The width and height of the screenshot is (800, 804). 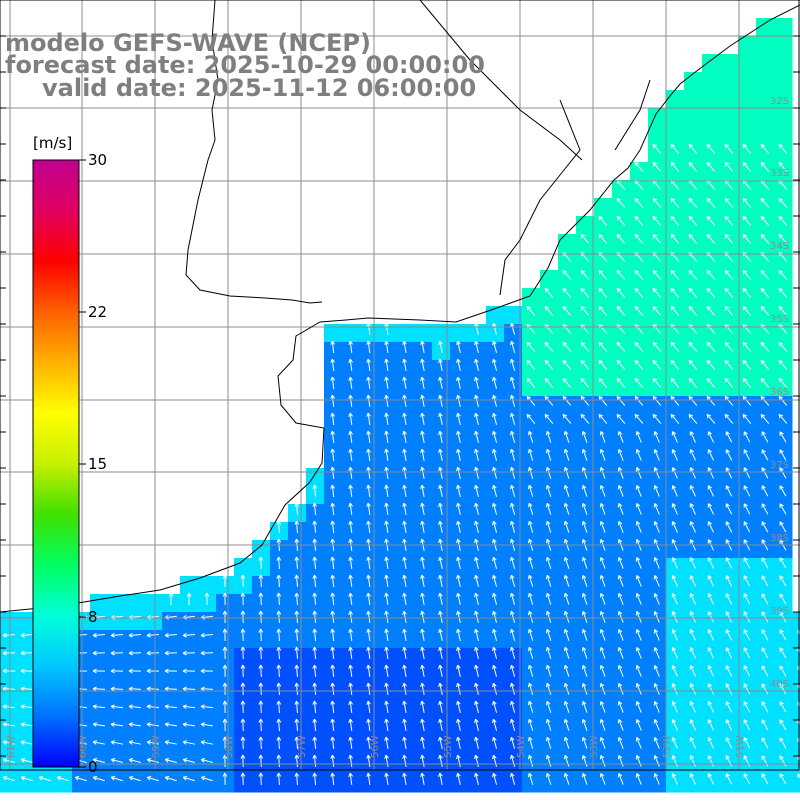 What do you see at coordinates (56, 463) in the screenshot?
I see `colorbar-gradient` at bounding box center [56, 463].